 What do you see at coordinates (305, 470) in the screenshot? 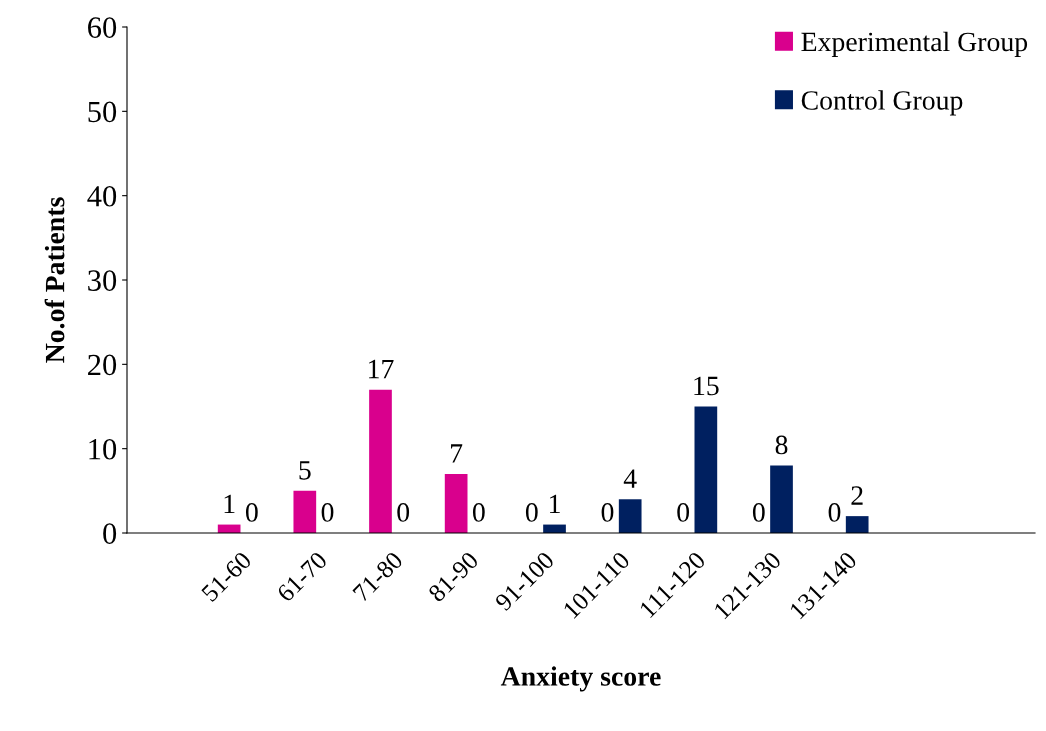
I see `data-label: 5` at bounding box center [305, 470].